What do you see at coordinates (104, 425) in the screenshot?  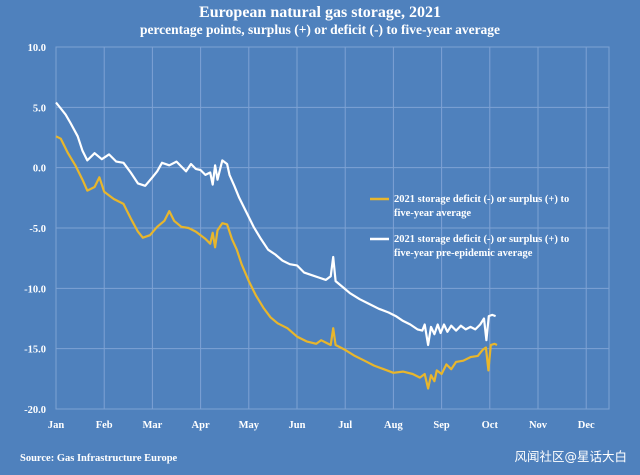 I see `x-tick-label: Feb` at bounding box center [104, 425].